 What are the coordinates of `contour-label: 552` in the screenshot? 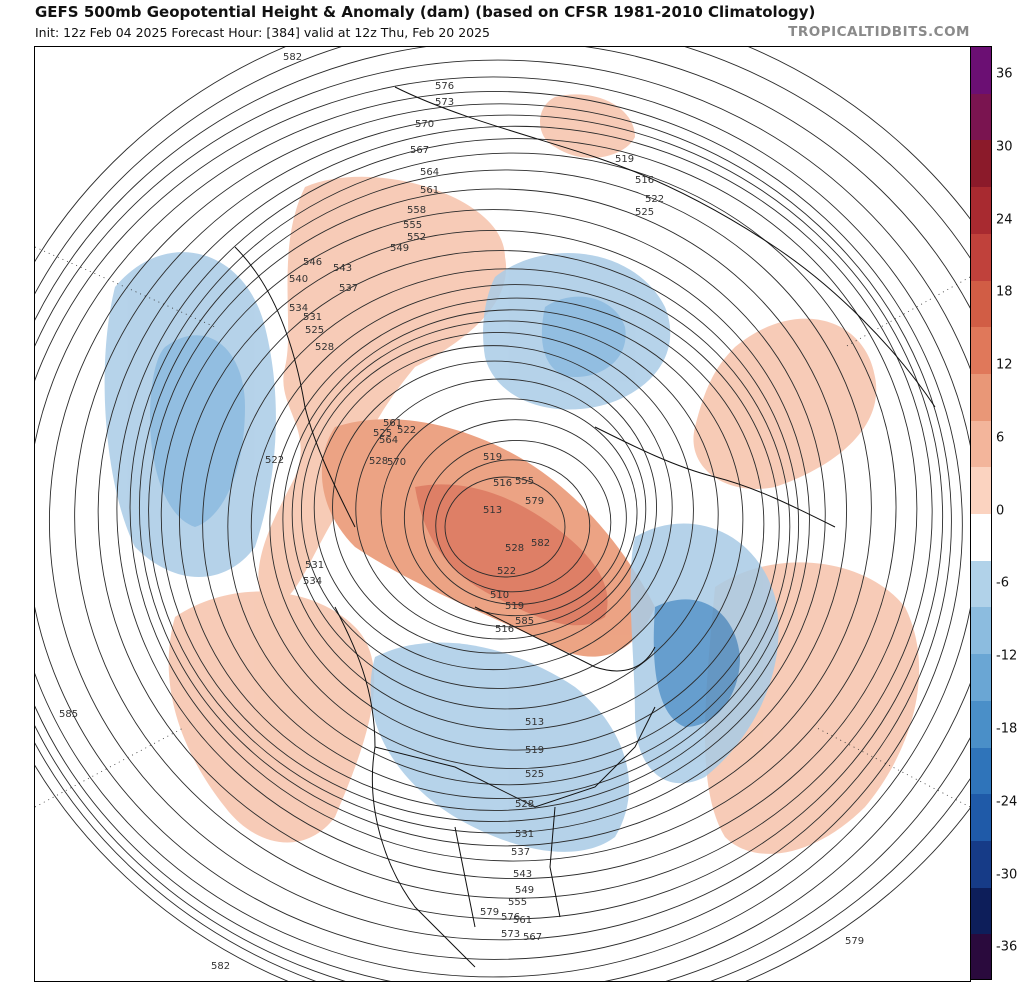 It's located at (416, 237).